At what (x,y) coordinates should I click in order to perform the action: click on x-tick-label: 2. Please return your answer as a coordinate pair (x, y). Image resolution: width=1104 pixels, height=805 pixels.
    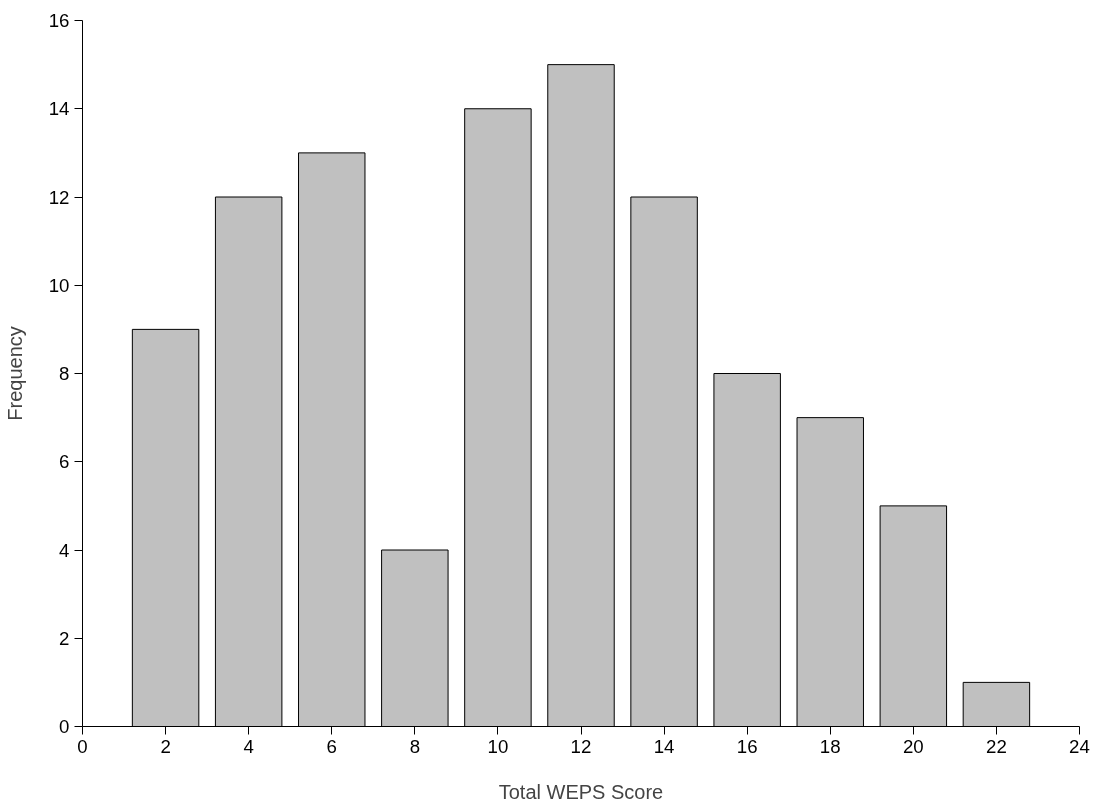
    Looking at the image, I should click on (165, 746).